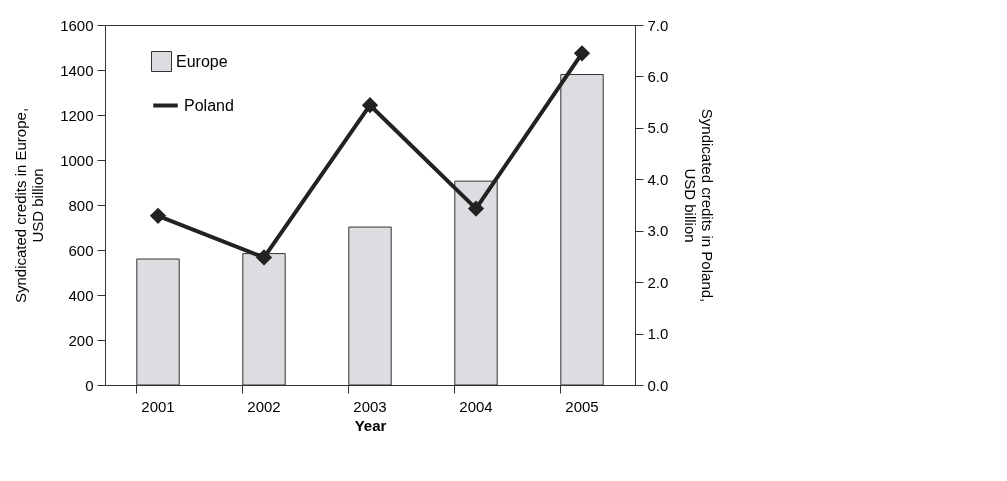 This screenshot has width=1007, height=481. I want to click on y-tick-label: 1200, so click(77, 115).